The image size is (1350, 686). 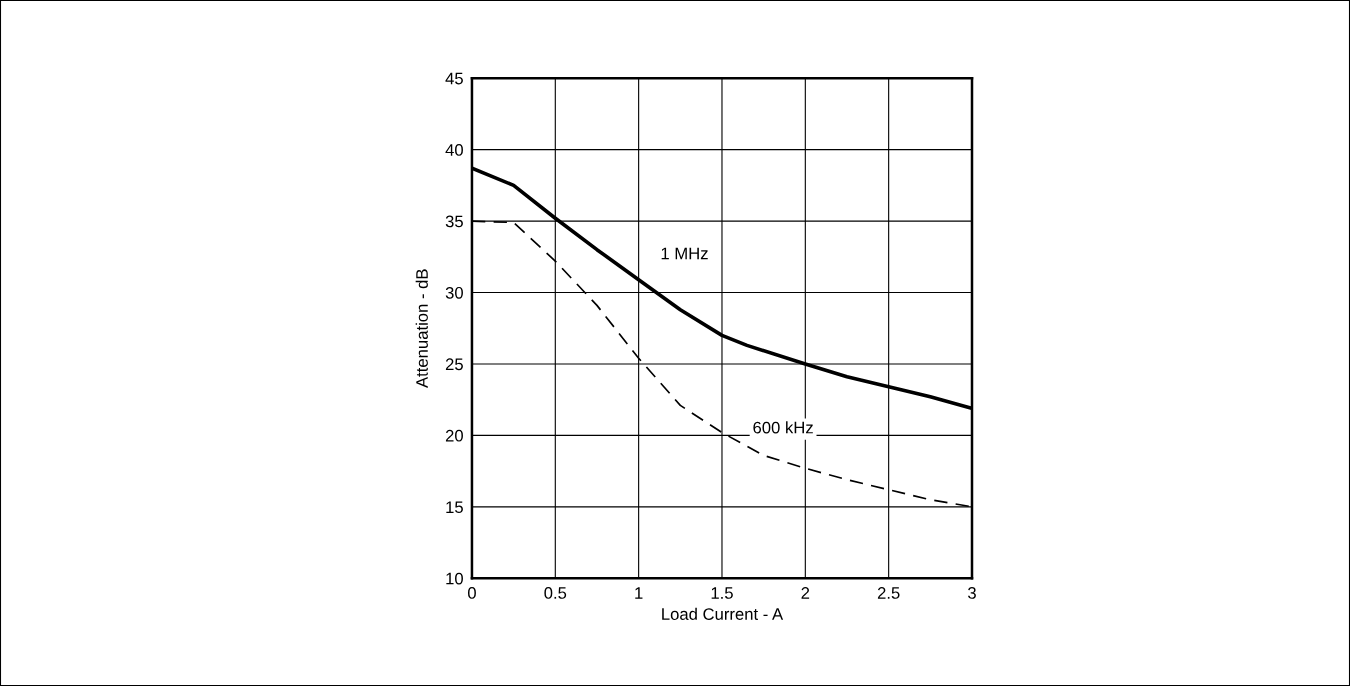 I want to click on x-tick-label: 1.5, so click(x=722, y=593).